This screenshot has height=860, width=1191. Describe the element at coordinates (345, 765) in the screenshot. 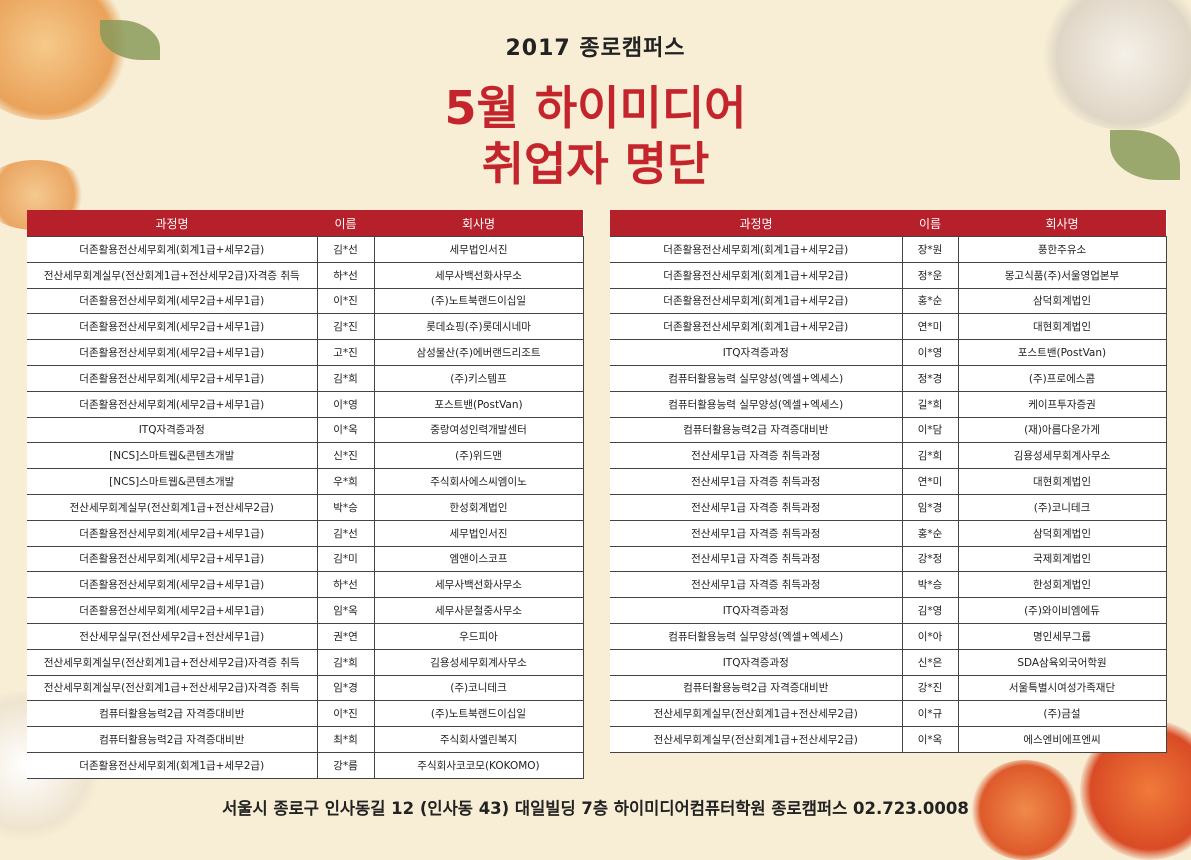

I see `name-cell: 강*름` at that location.